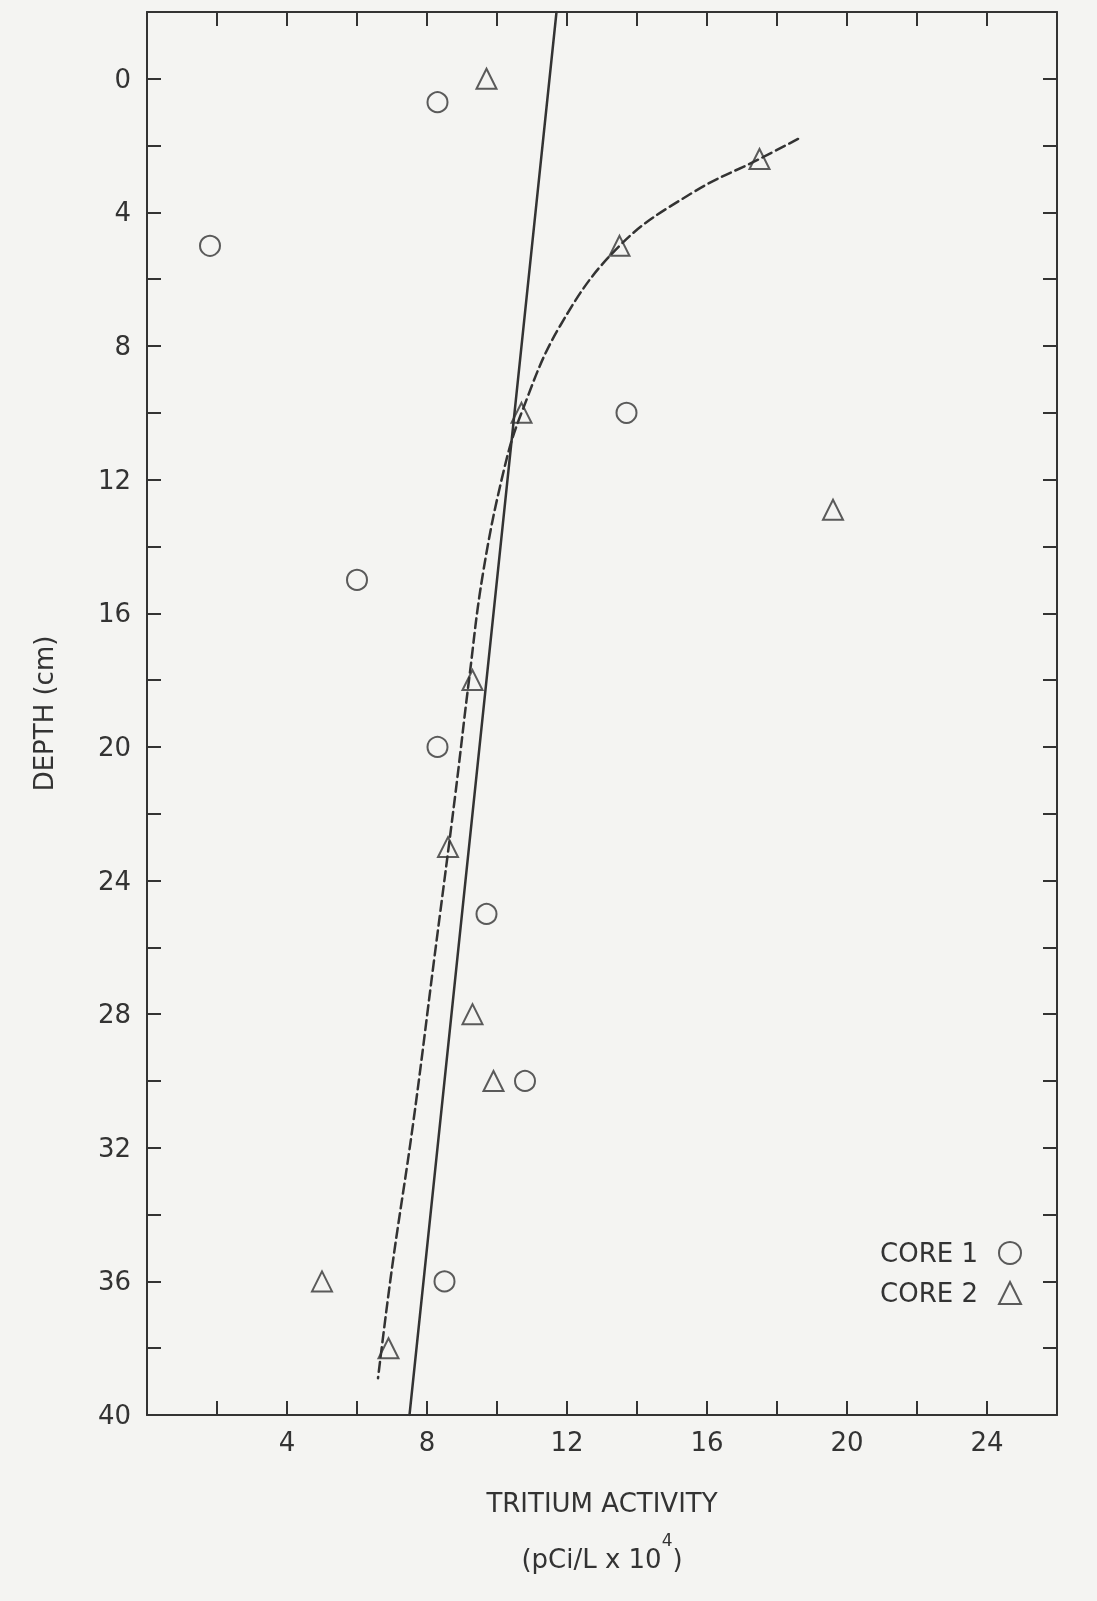  I want to click on y-tick-label: 28, so click(114, 1014).